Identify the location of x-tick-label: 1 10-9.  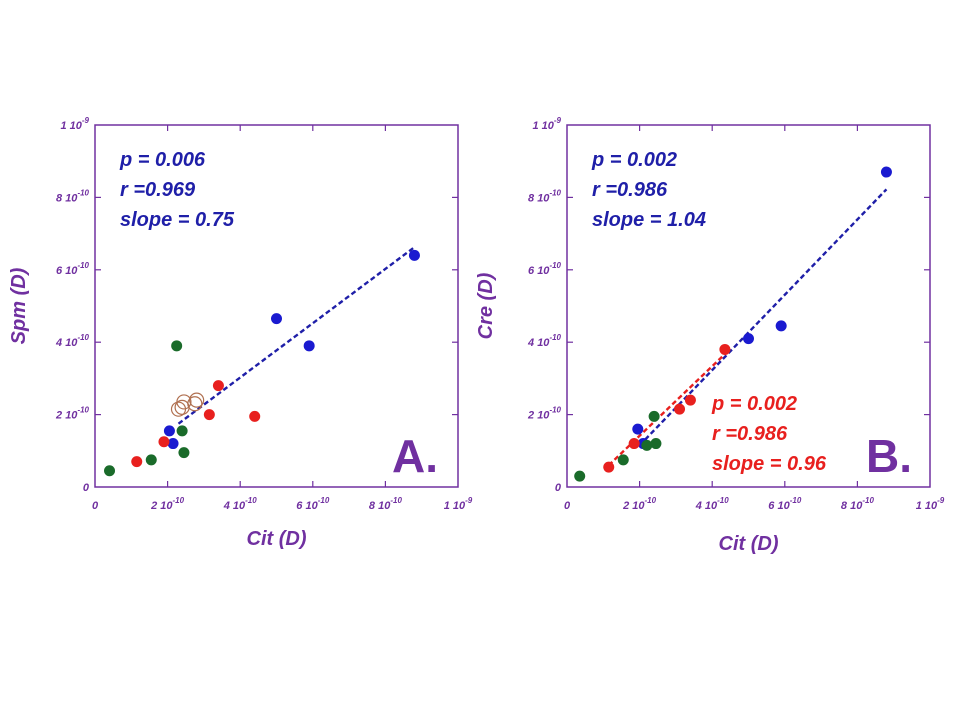
(458, 504).